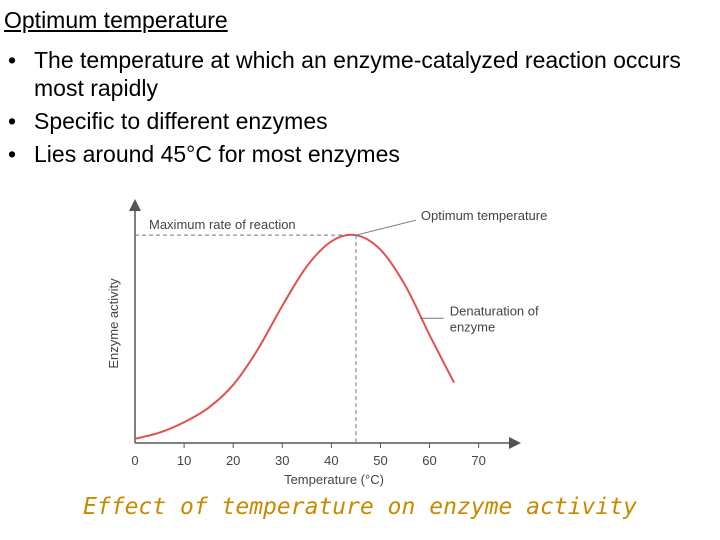  What do you see at coordinates (282, 460) in the screenshot?
I see `x-tick-label: 30` at bounding box center [282, 460].